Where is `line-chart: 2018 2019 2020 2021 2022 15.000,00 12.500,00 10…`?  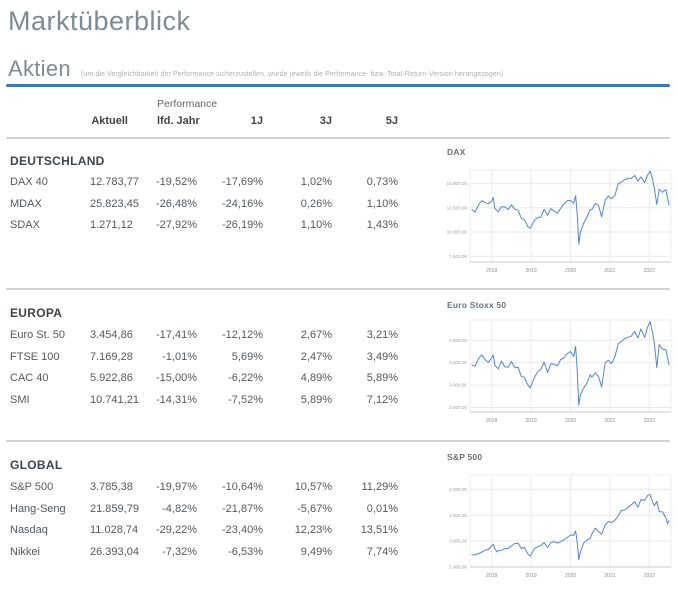
line-chart: 2018 2019 2020 2021 2022 15.000,00 12.500,00 10… is located at coordinates (558, 223).